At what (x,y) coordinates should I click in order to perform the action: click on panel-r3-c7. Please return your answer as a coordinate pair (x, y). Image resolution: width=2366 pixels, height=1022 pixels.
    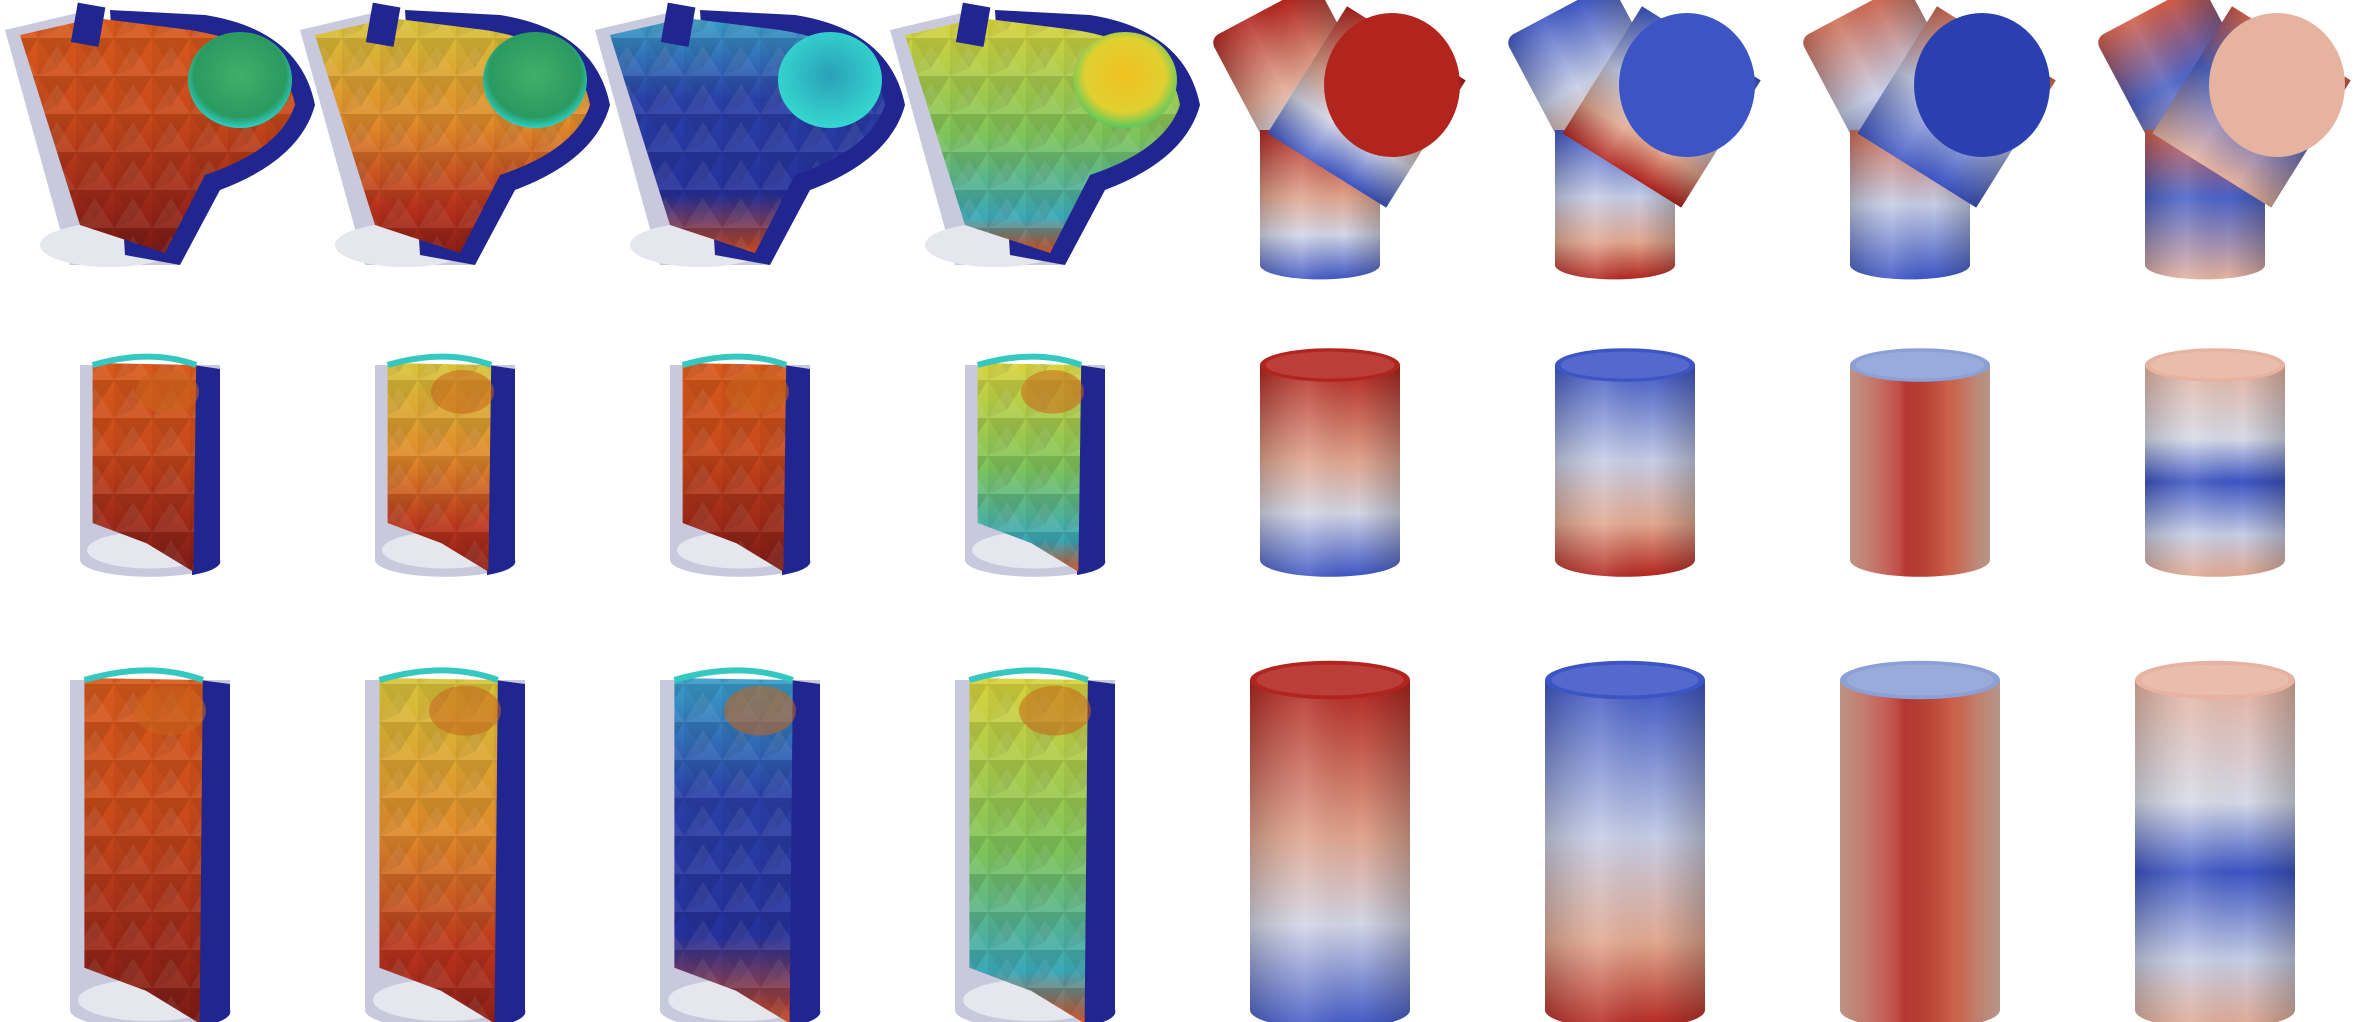
    Looking at the image, I should click on (1920, 841).